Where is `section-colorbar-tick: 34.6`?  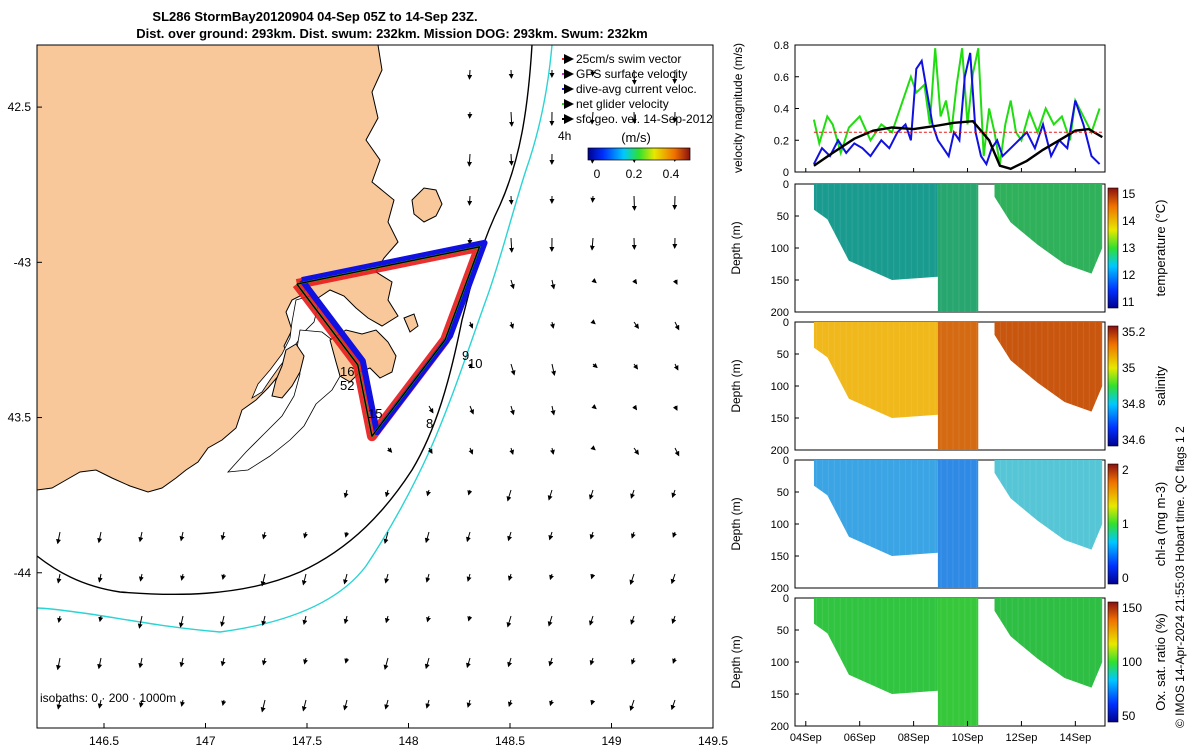 section-colorbar-tick: 34.6 is located at coordinates (1134, 440).